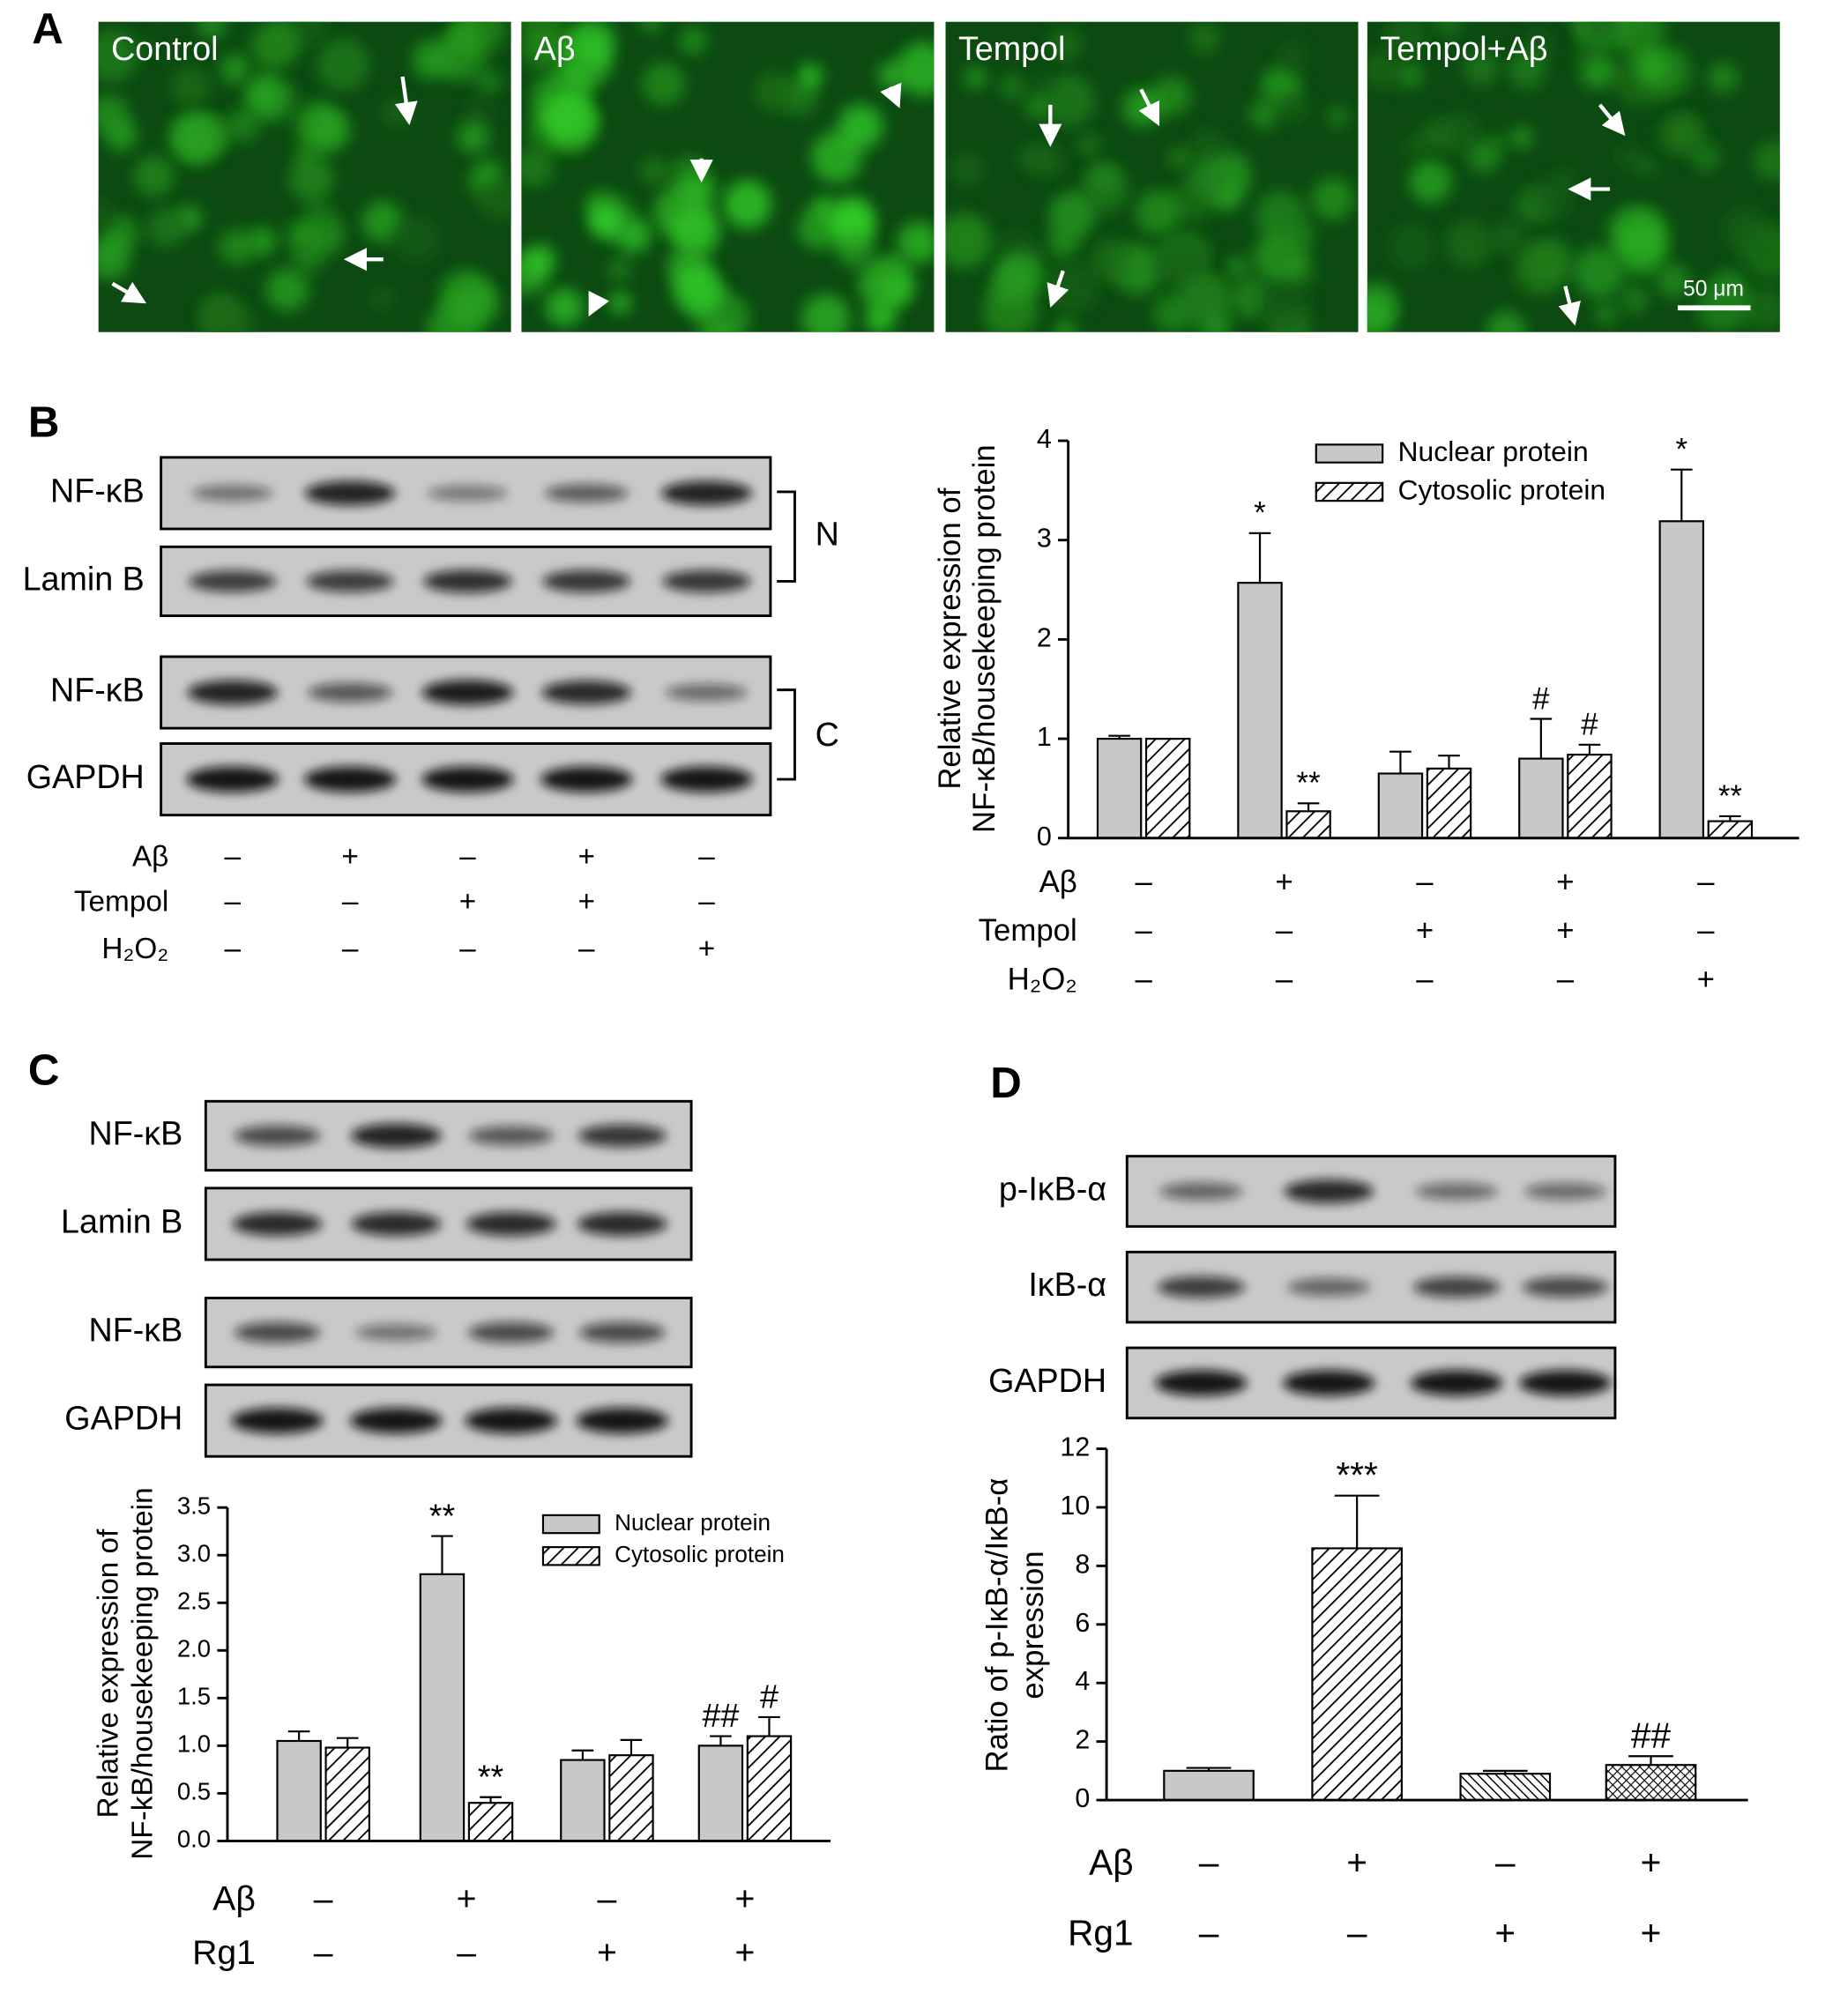 The image size is (1840, 2016). Describe the element at coordinates (1044, 737) in the screenshot. I see `y-tick-label: 1` at that location.